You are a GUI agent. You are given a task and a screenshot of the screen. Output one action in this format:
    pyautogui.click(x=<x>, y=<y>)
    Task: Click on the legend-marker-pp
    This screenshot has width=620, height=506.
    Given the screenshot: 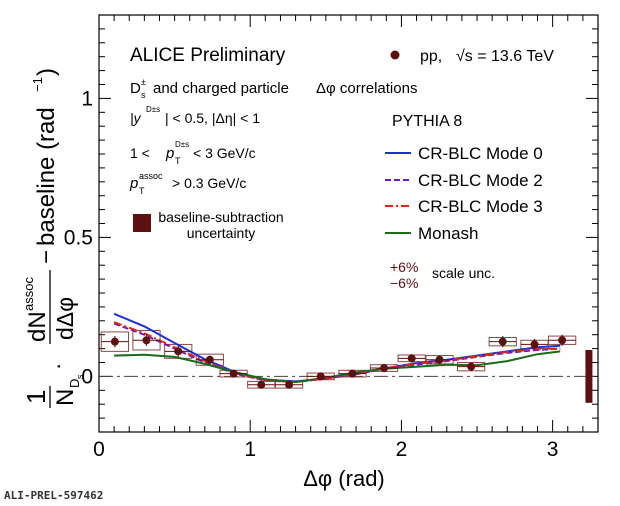 What is the action you would take?
    pyautogui.click(x=395, y=55)
    